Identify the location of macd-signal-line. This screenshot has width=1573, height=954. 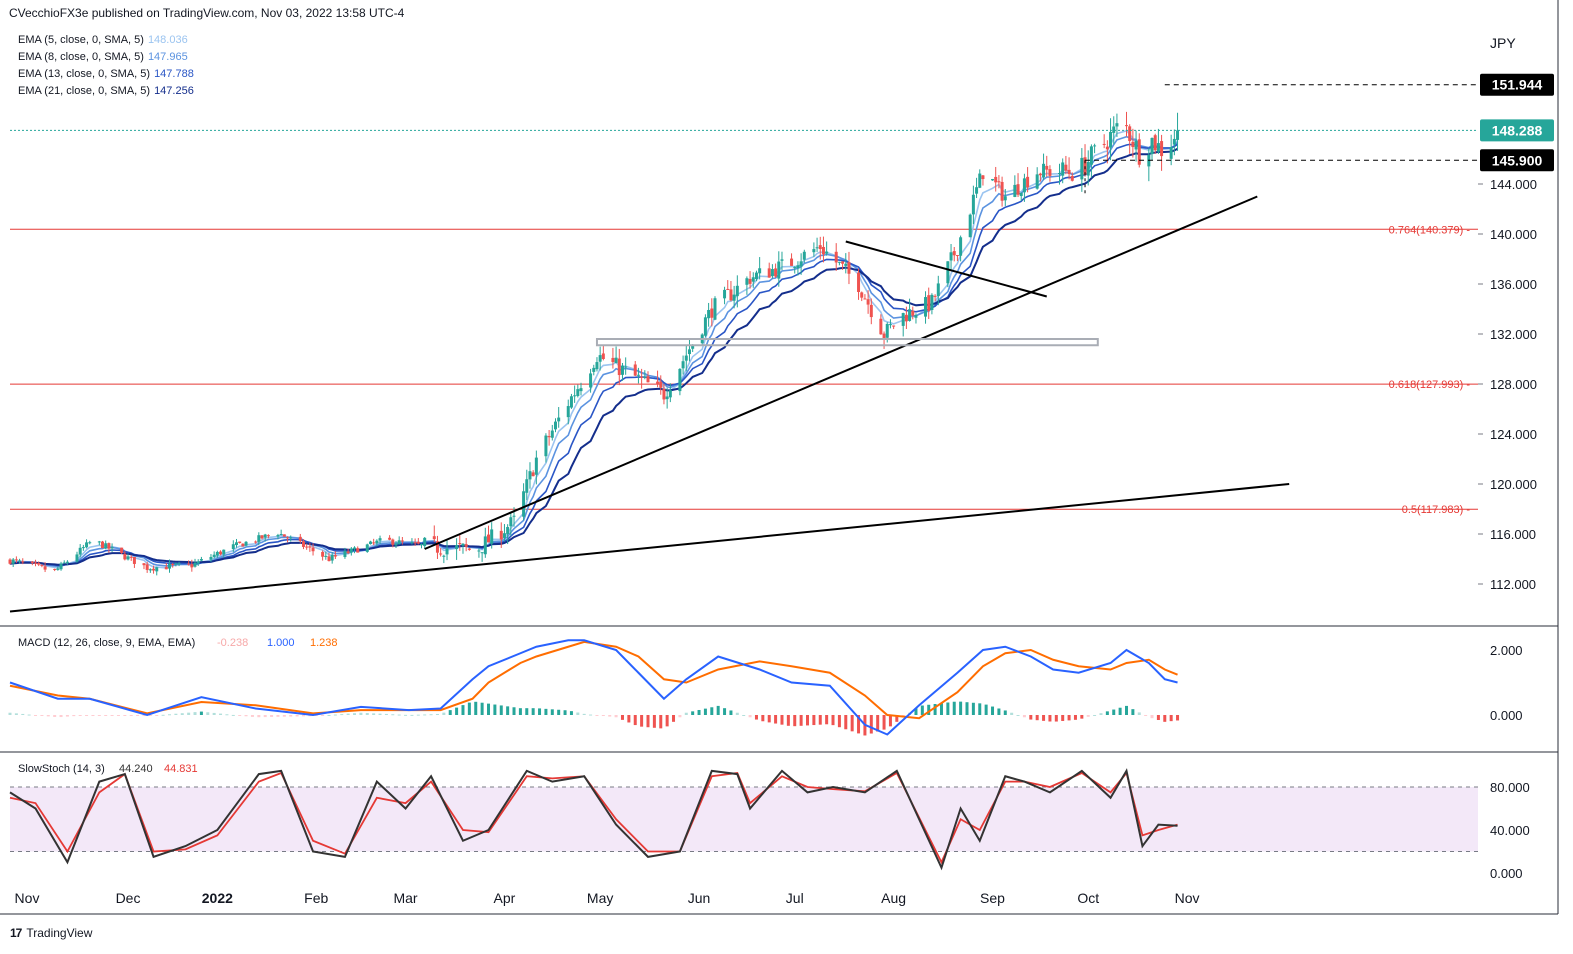
(593, 680).